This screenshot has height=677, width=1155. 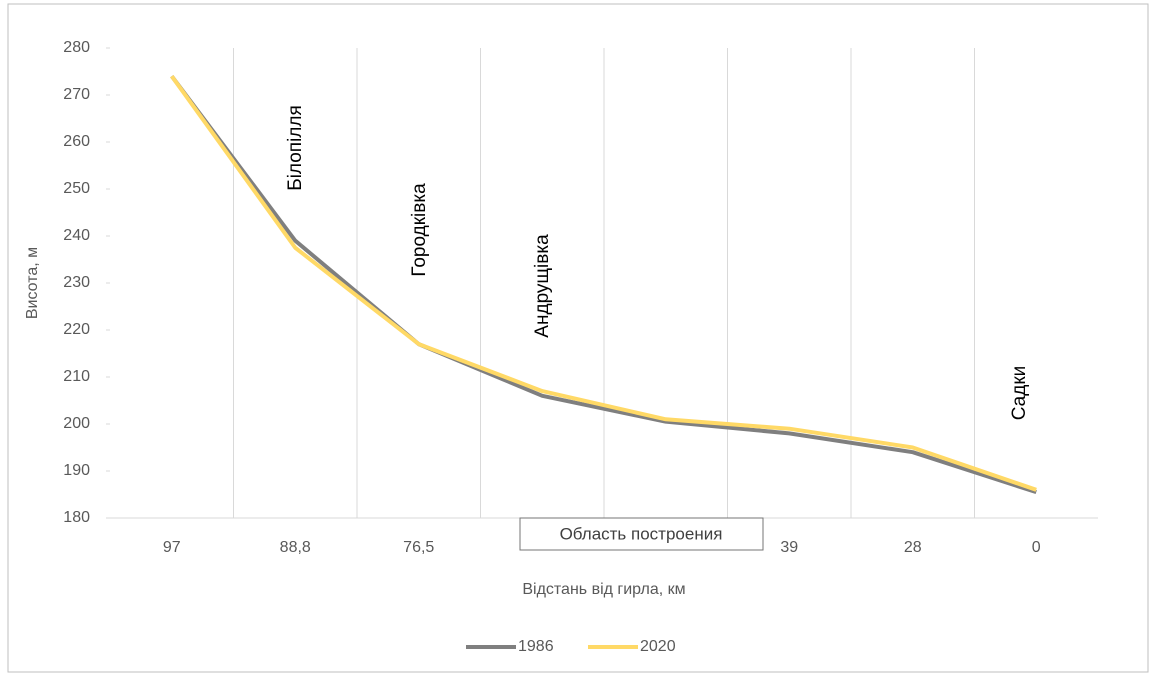 I want to click on y-tick-label: 200, so click(x=76, y=423).